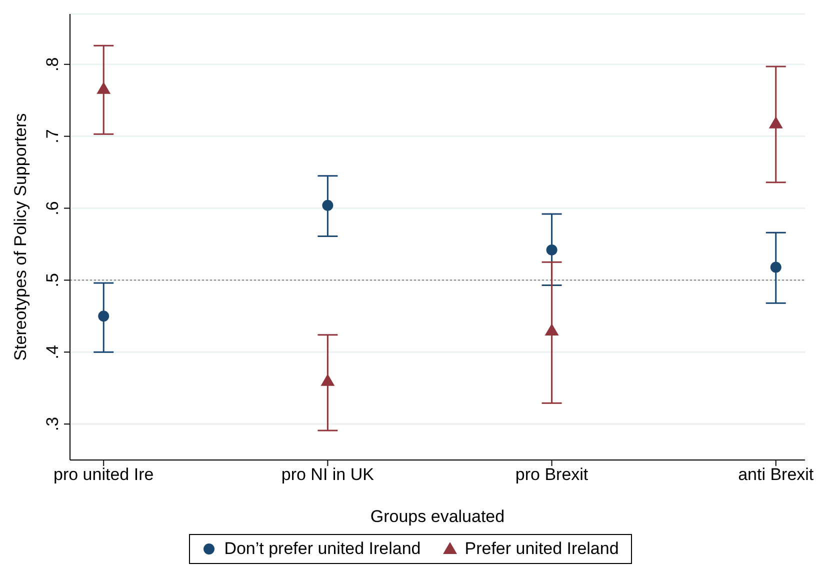 This screenshot has width=823, height=572. What do you see at coordinates (541, 549) in the screenshot?
I see `legend-label: Prefer united Ireland` at bounding box center [541, 549].